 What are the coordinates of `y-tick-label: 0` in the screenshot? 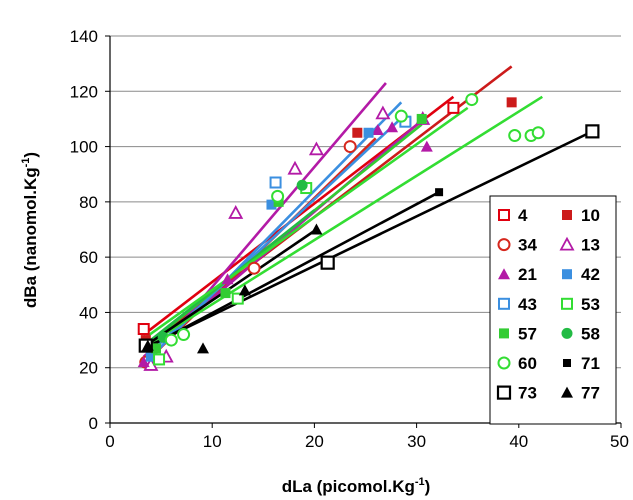 It's located at (93, 423).